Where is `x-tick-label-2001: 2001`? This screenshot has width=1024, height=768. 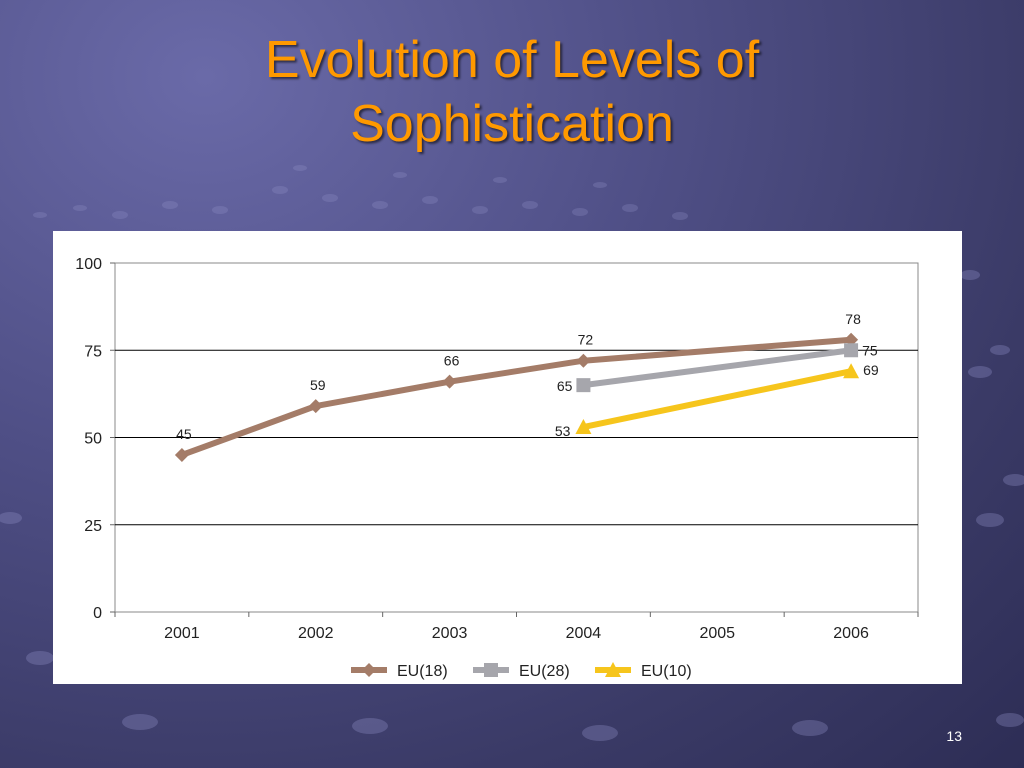 x-tick-label-2001: 2001 is located at coordinates (182, 633).